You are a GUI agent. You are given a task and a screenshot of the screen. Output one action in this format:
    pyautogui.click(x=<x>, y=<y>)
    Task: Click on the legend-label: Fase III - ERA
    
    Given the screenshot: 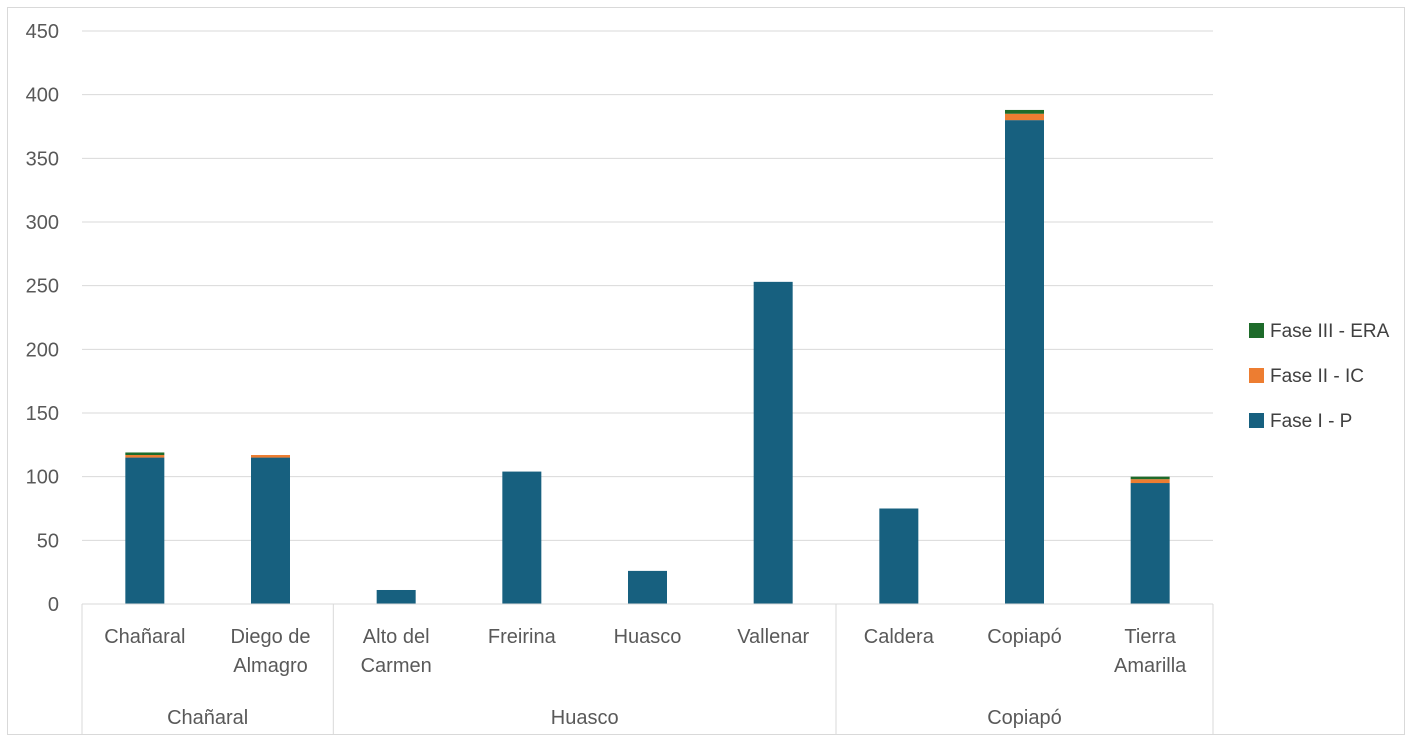 What is the action you would take?
    pyautogui.click(x=1330, y=331)
    